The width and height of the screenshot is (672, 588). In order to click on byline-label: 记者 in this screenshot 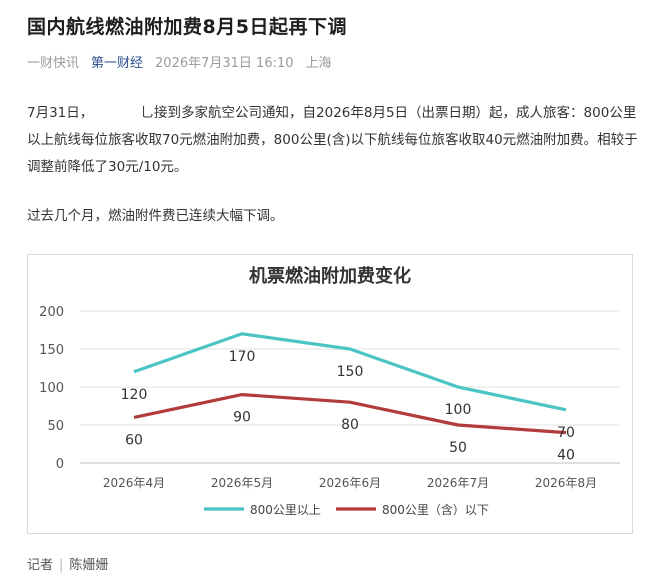, I will do `click(40, 565)`.